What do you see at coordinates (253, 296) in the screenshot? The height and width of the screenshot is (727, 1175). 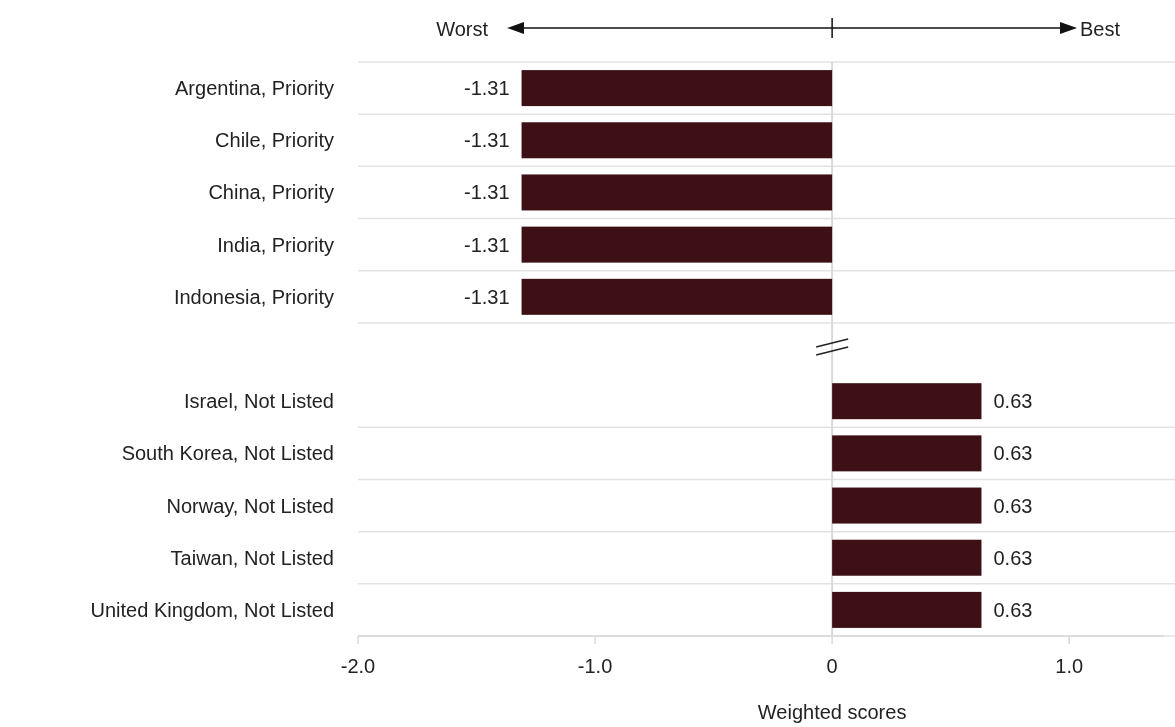 I see `y-tick-label: Indonesia, Priority` at bounding box center [253, 296].